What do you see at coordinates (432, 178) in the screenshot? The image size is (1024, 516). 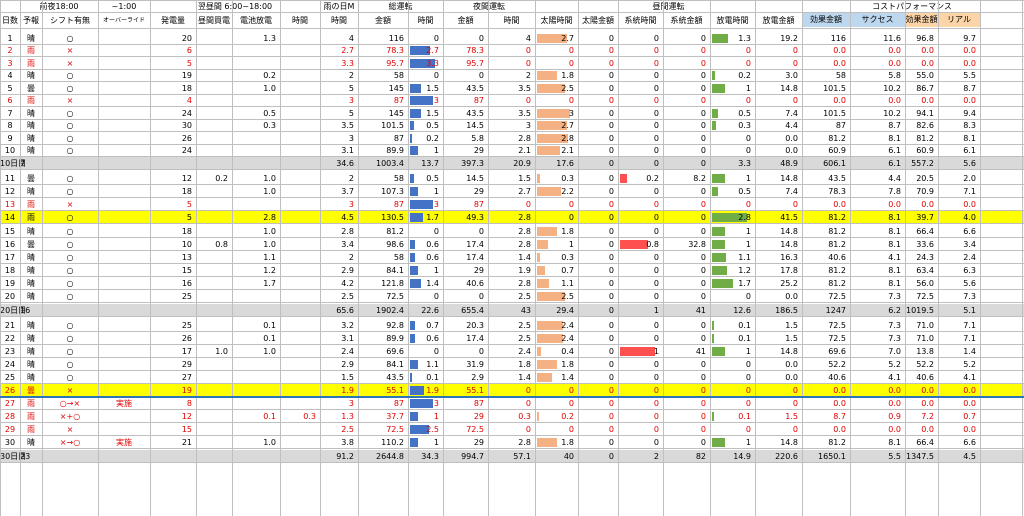 I see `cell-時間: 0.5` at bounding box center [432, 178].